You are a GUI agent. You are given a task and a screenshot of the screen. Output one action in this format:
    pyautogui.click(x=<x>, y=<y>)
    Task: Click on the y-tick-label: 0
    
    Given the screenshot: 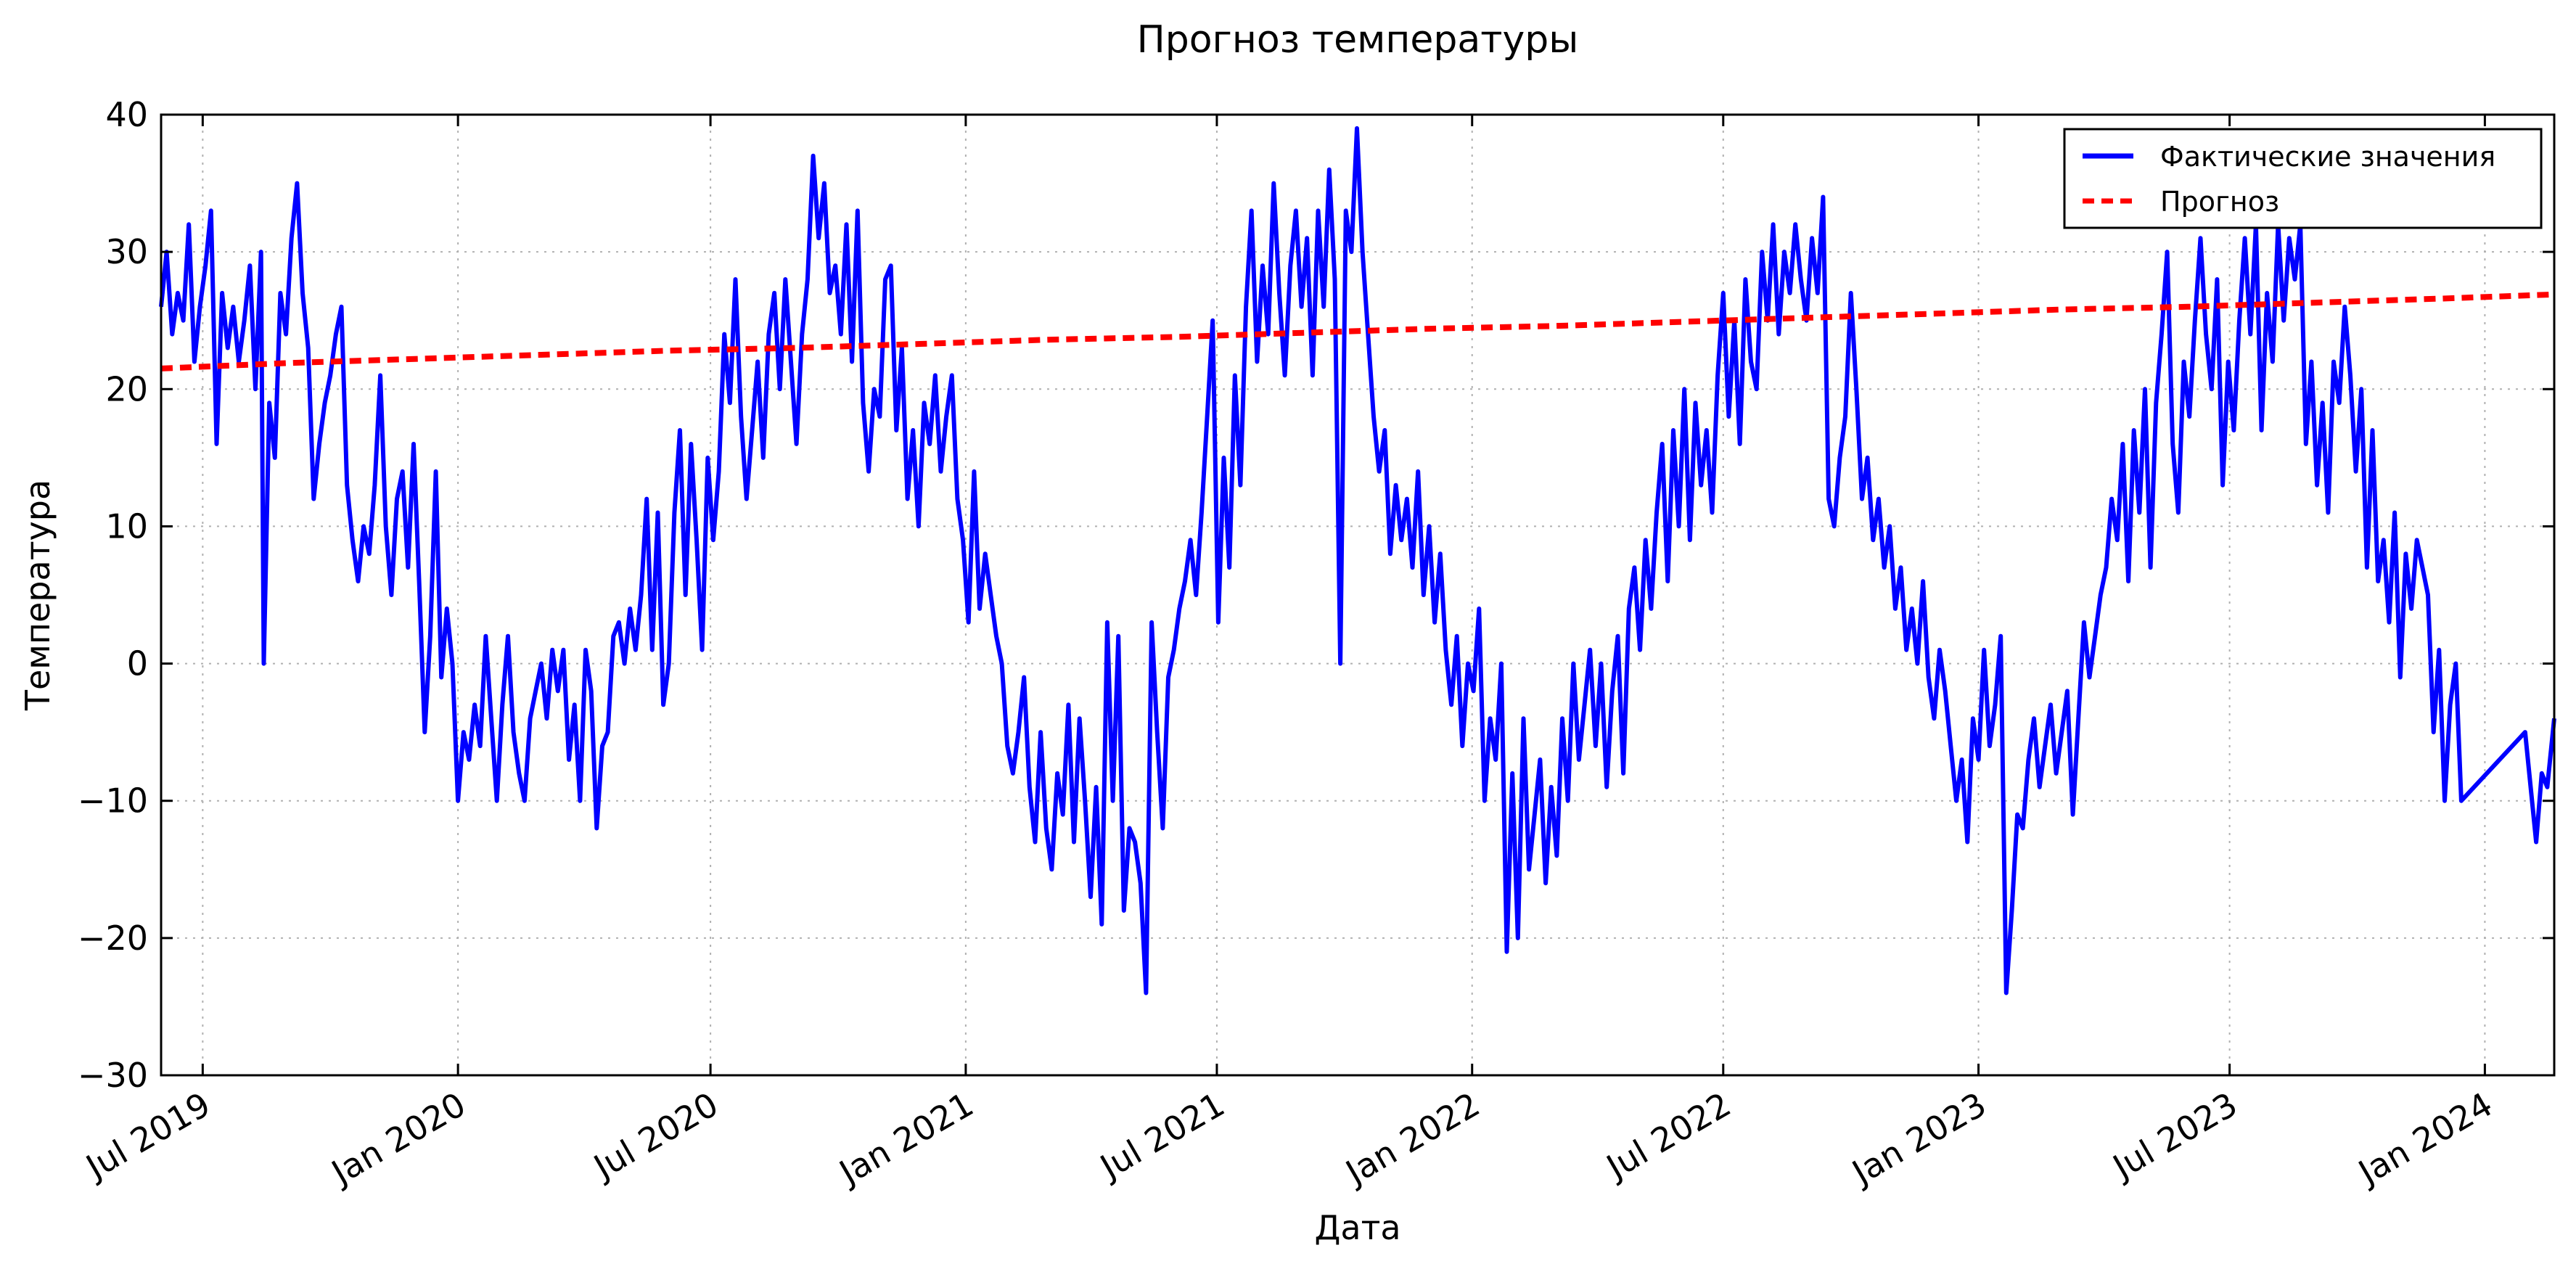 What is the action you would take?
    pyautogui.click(x=137, y=663)
    